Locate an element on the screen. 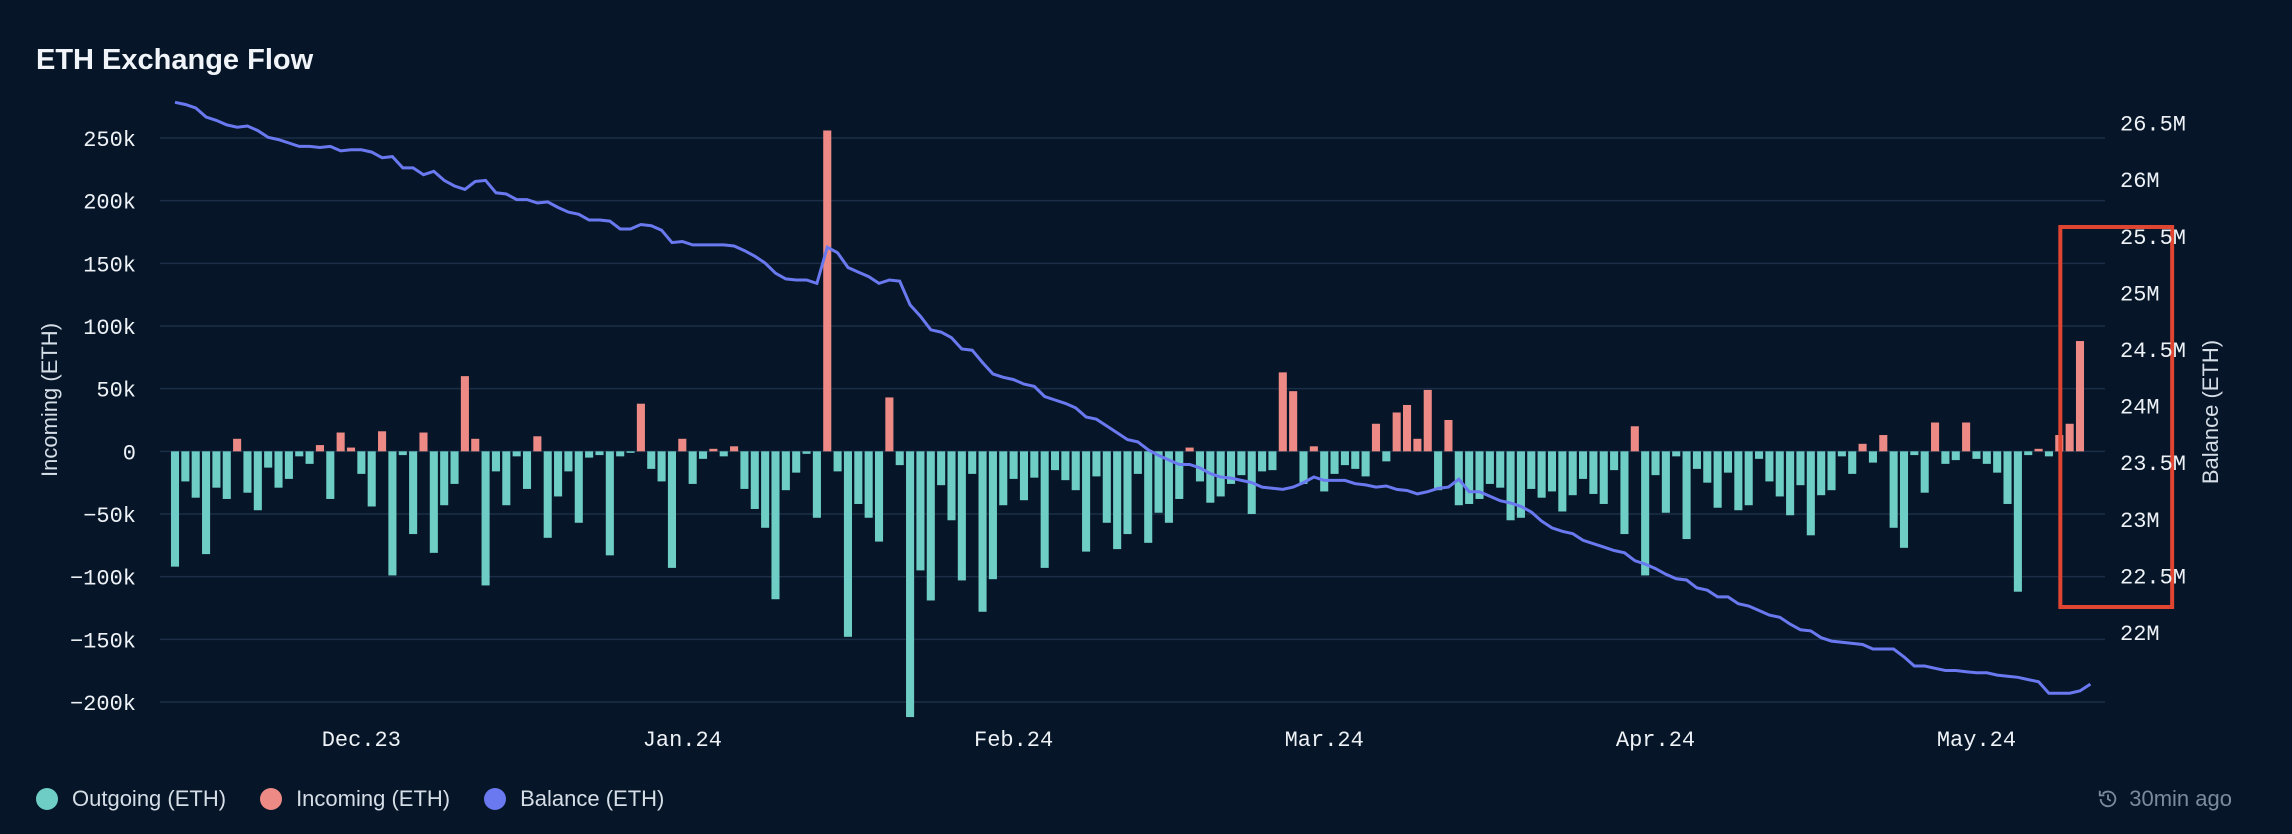  legend-item-balance: Balance (ETH) is located at coordinates (574, 799).